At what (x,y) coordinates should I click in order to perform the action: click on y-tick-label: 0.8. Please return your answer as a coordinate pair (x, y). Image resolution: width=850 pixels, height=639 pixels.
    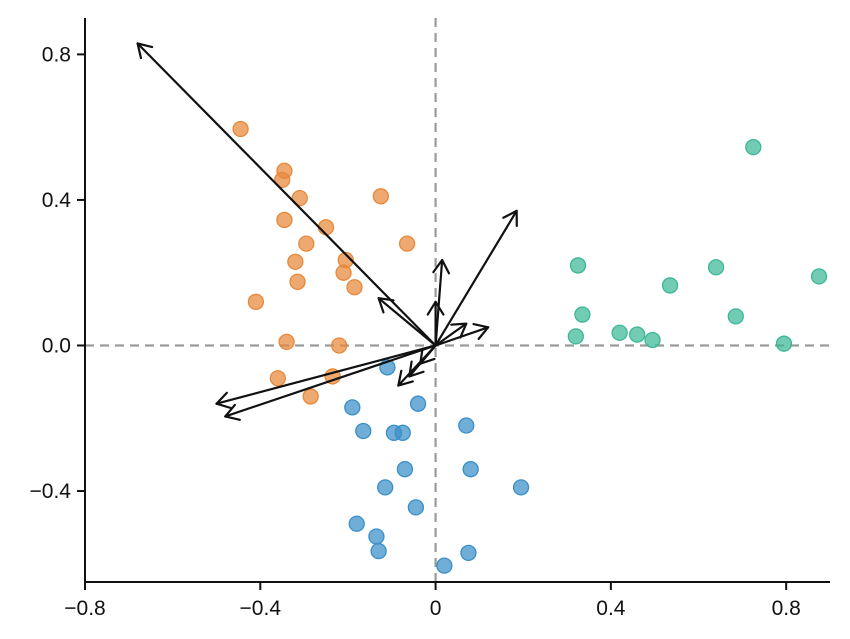
    Looking at the image, I should click on (56, 54).